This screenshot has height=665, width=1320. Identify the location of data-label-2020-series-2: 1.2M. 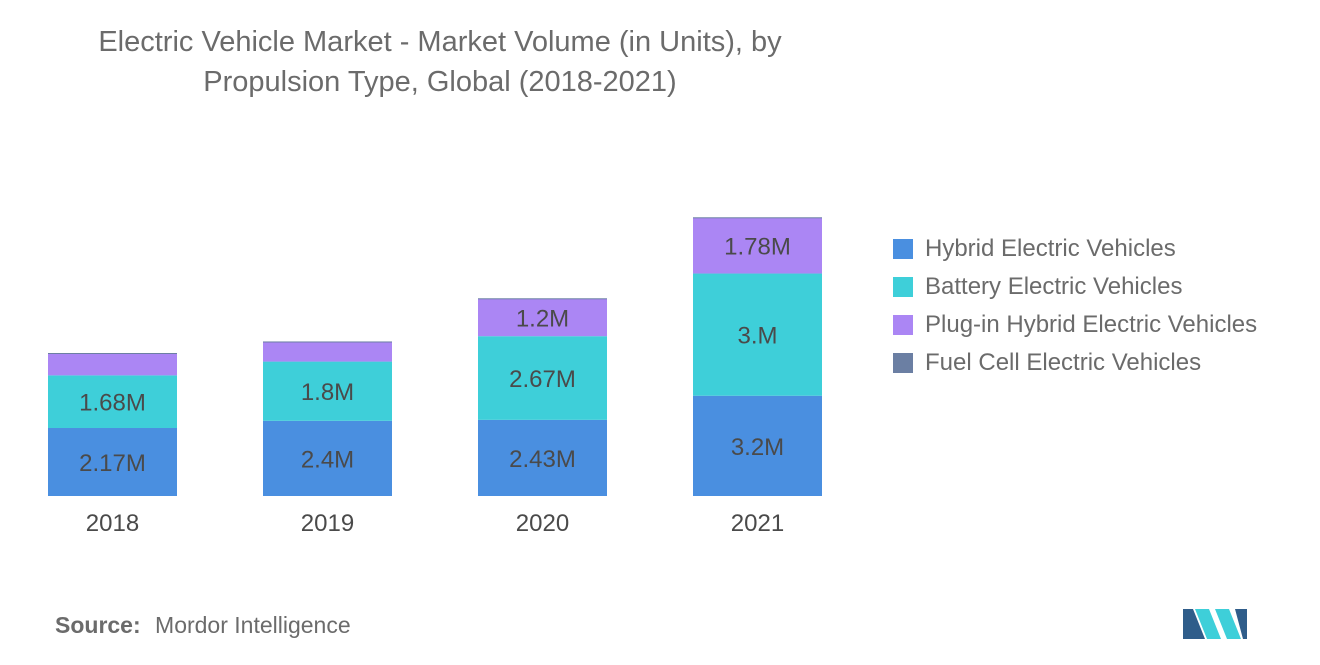
(542, 318).